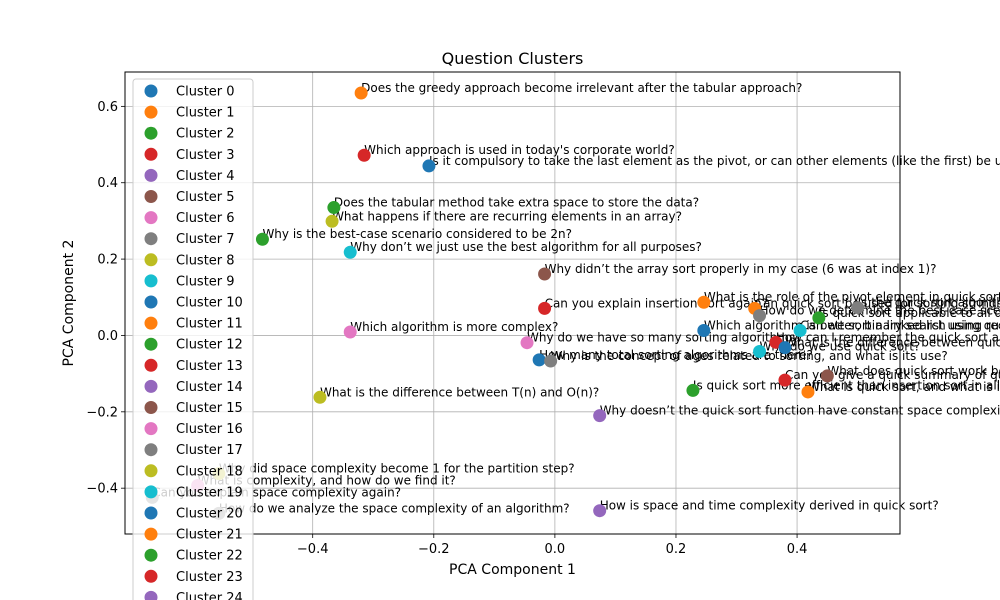 The width and height of the screenshot is (1000, 600). What do you see at coordinates (656, 303) in the screenshot?
I see `point-annotation: Can you explain insertion sort again?` at bounding box center [656, 303].